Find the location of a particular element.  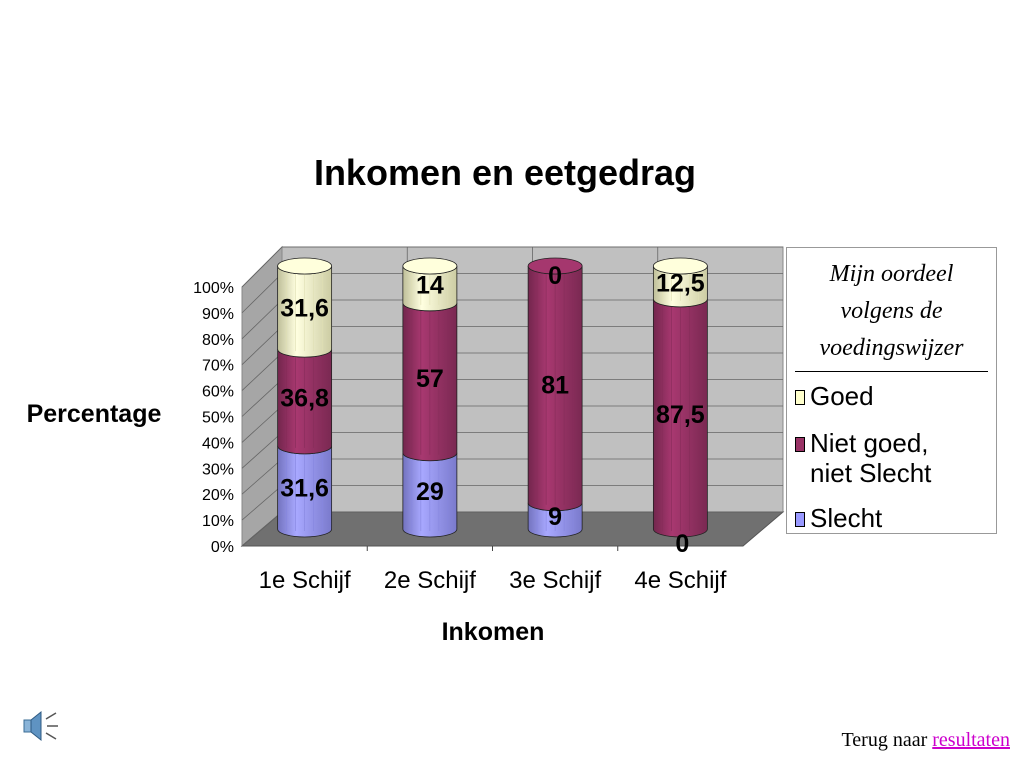

data-label: 14 is located at coordinates (430, 285).